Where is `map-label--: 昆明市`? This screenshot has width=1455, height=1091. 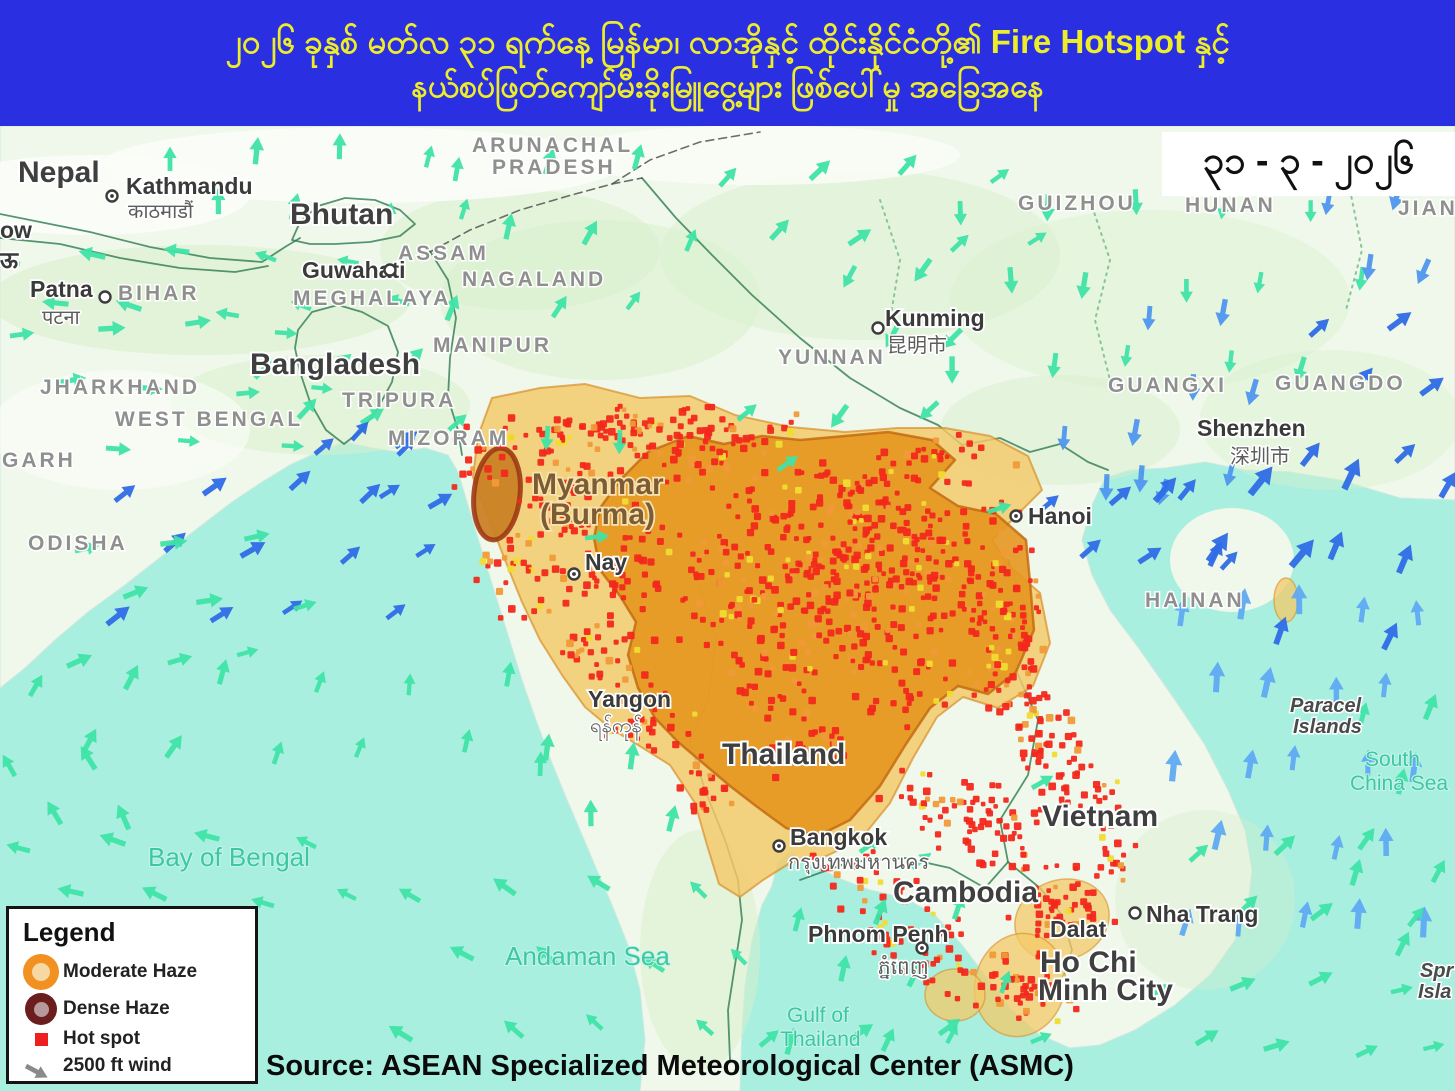 map-label--: 昆明市 is located at coordinates (917, 345).